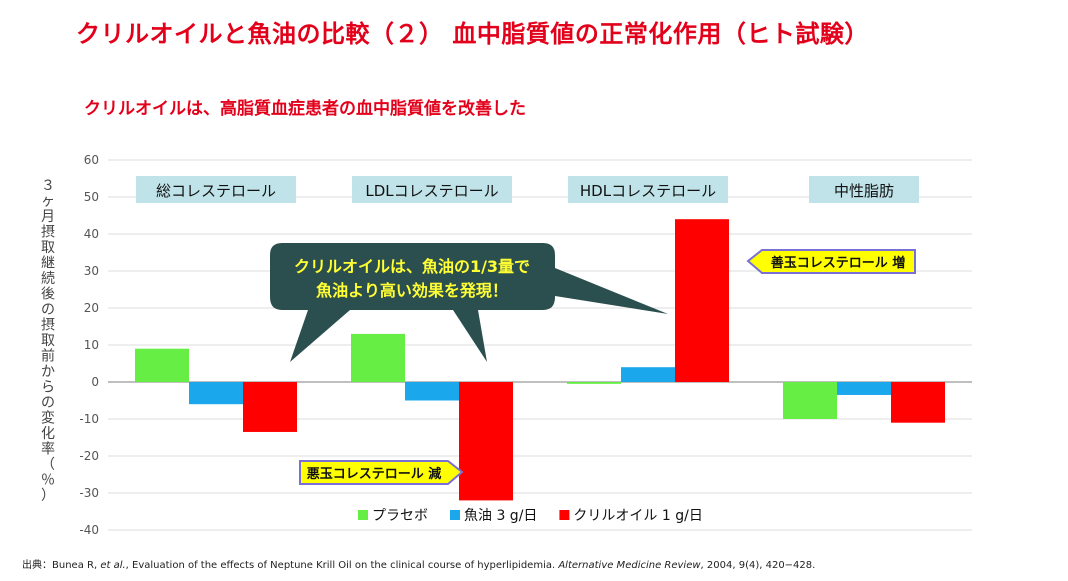  What do you see at coordinates (48, 278) in the screenshot?
I see `y-axis-label-char: 続` at bounding box center [48, 278].